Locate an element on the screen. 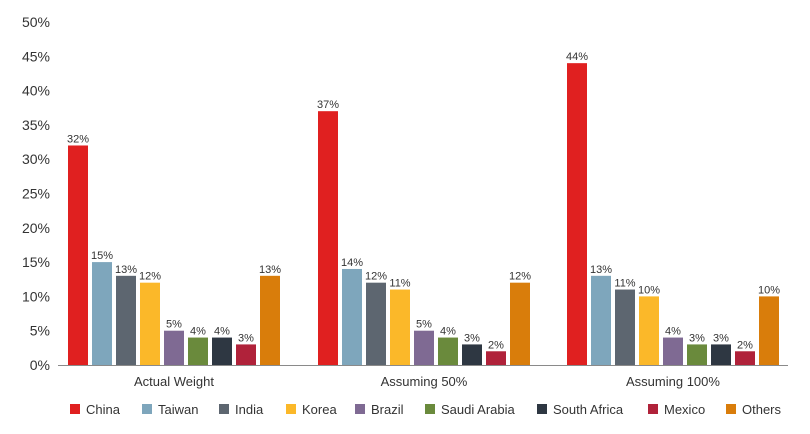  legend-item-mexico: Mexico is located at coordinates (676, 409).